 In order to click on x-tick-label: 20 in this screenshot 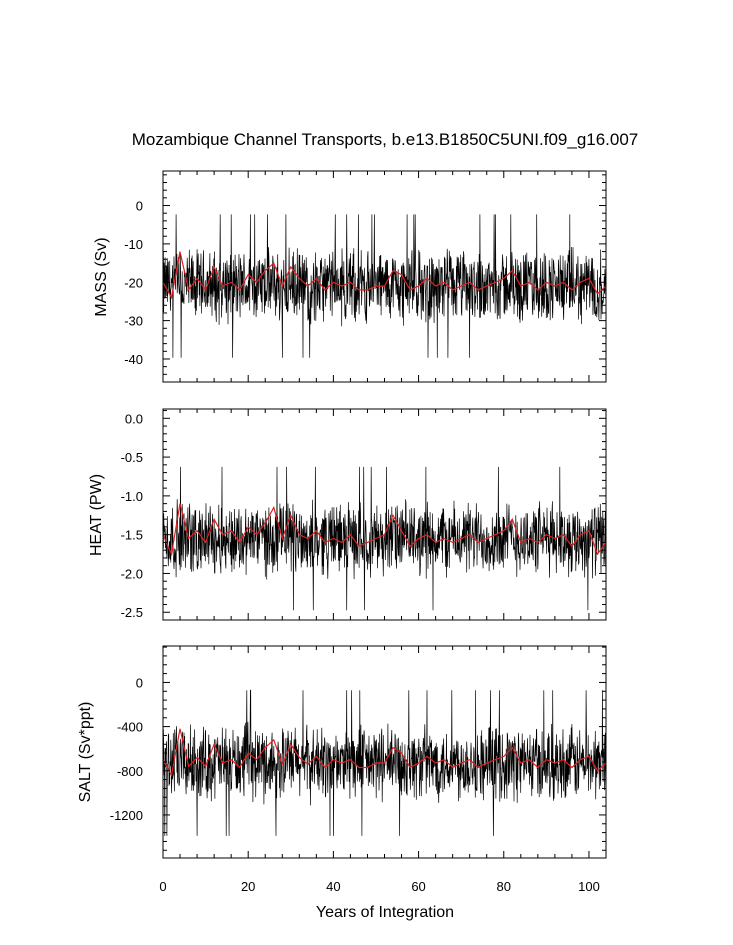, I will do `click(248, 886)`.